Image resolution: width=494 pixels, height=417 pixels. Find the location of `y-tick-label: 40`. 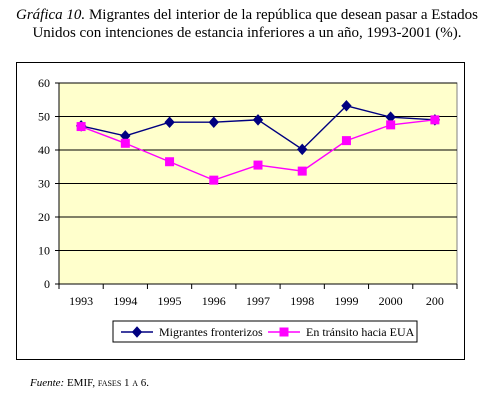

y-tick-label: 40 is located at coordinates (44, 150).